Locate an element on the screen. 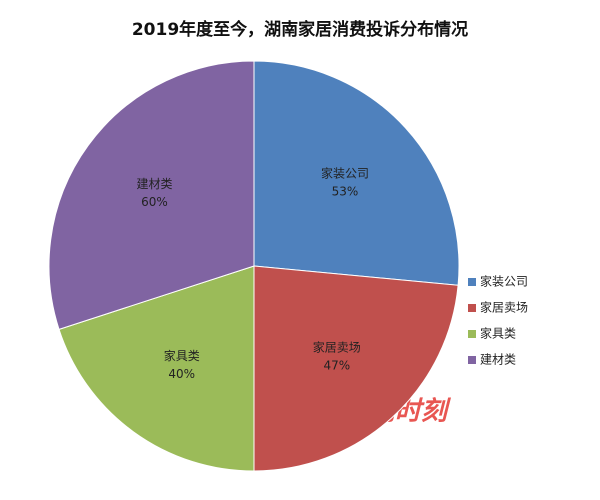 The height and width of the screenshot is (500, 600). slice-value-label: 47% is located at coordinates (336, 365).